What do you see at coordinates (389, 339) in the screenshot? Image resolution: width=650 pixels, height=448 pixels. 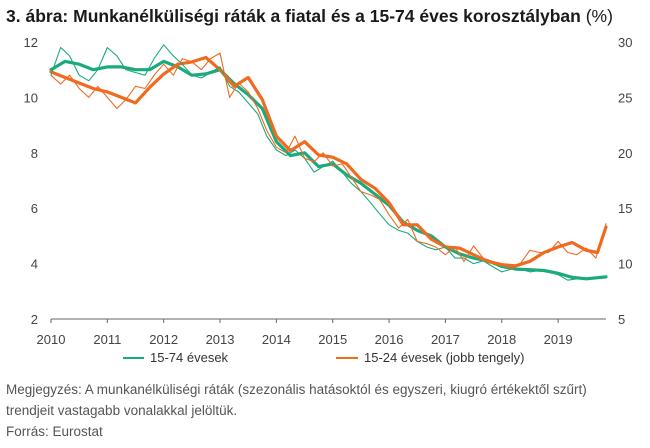 I see `x-tick-label: 2016` at bounding box center [389, 339].